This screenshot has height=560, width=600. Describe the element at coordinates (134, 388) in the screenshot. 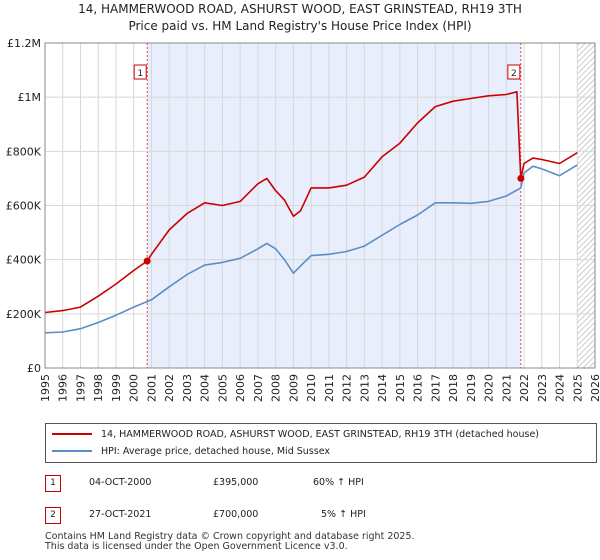

I see `x-tick-label: 2000` at that location.